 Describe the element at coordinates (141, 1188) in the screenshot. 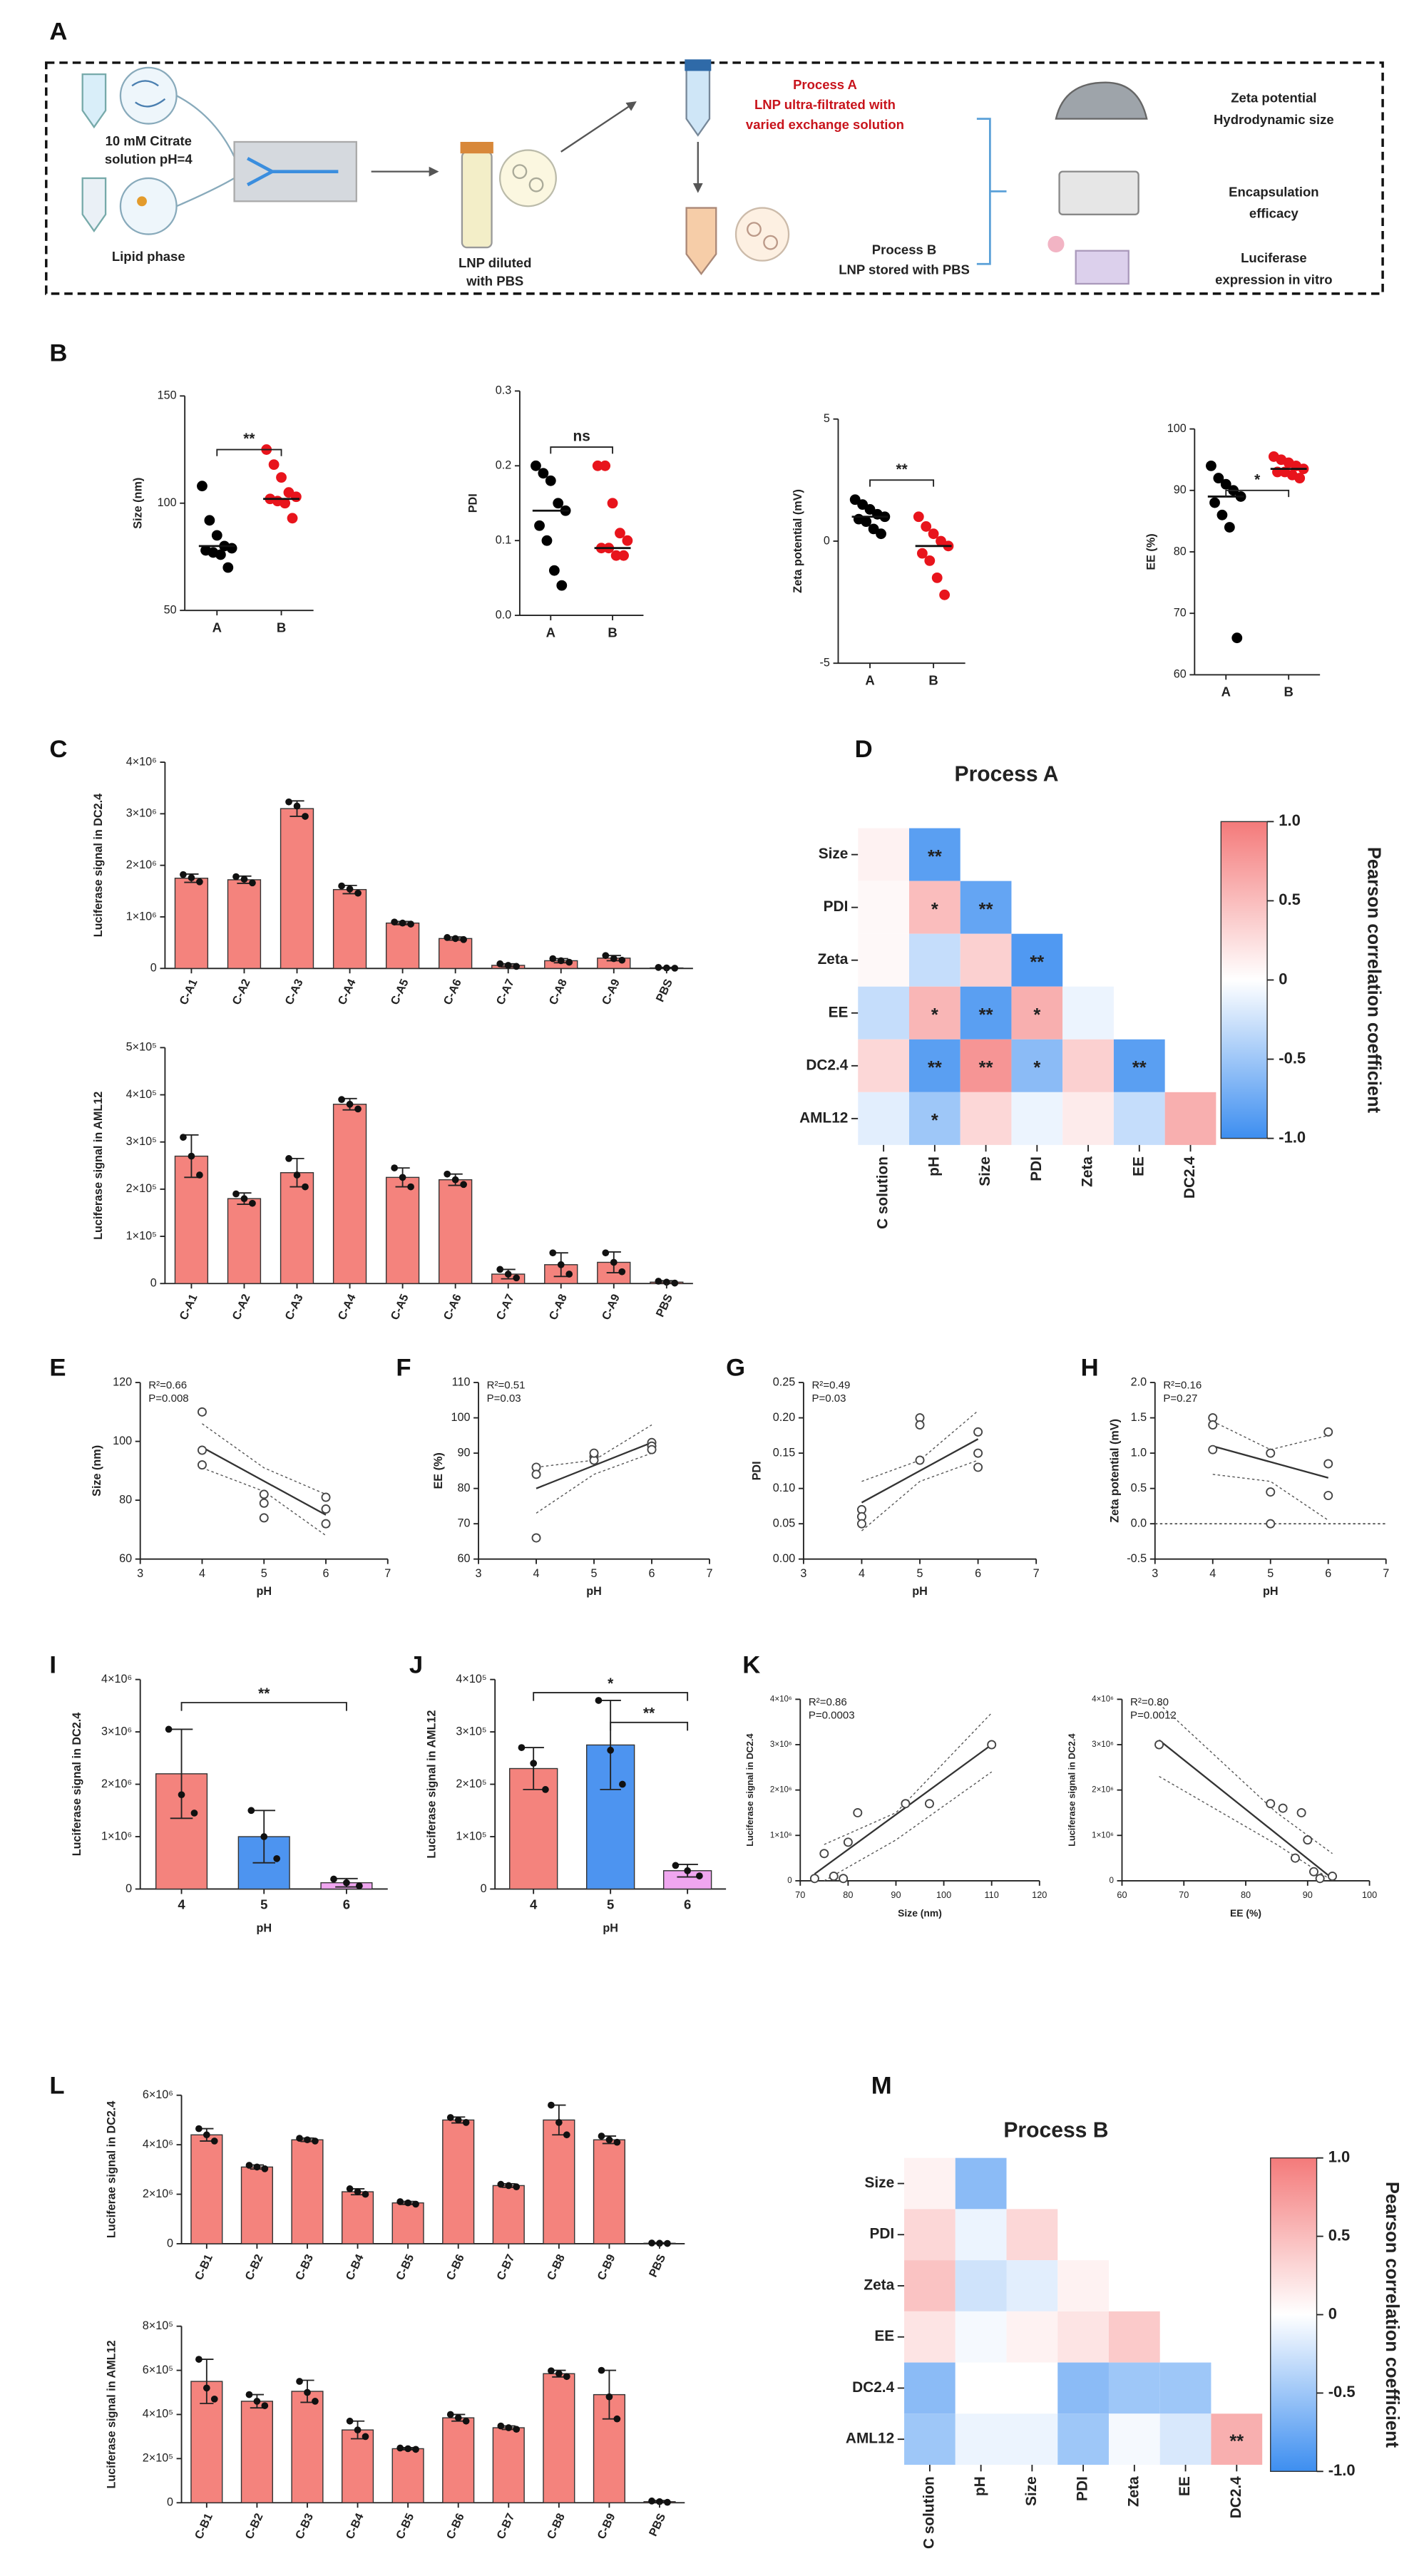

I see `y-tick-label: 2×10⁵` at that location.